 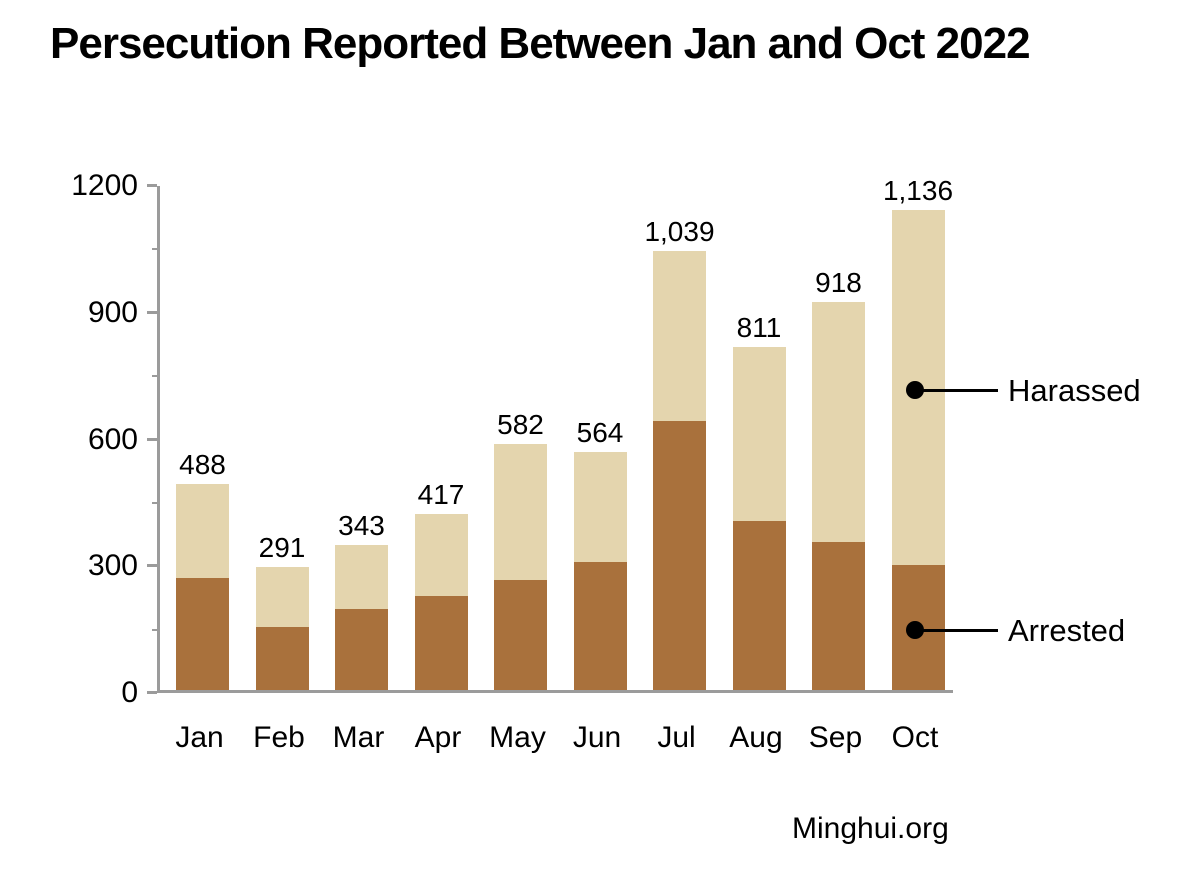 I want to click on bar-segment-harassed-sep, so click(x=838, y=422).